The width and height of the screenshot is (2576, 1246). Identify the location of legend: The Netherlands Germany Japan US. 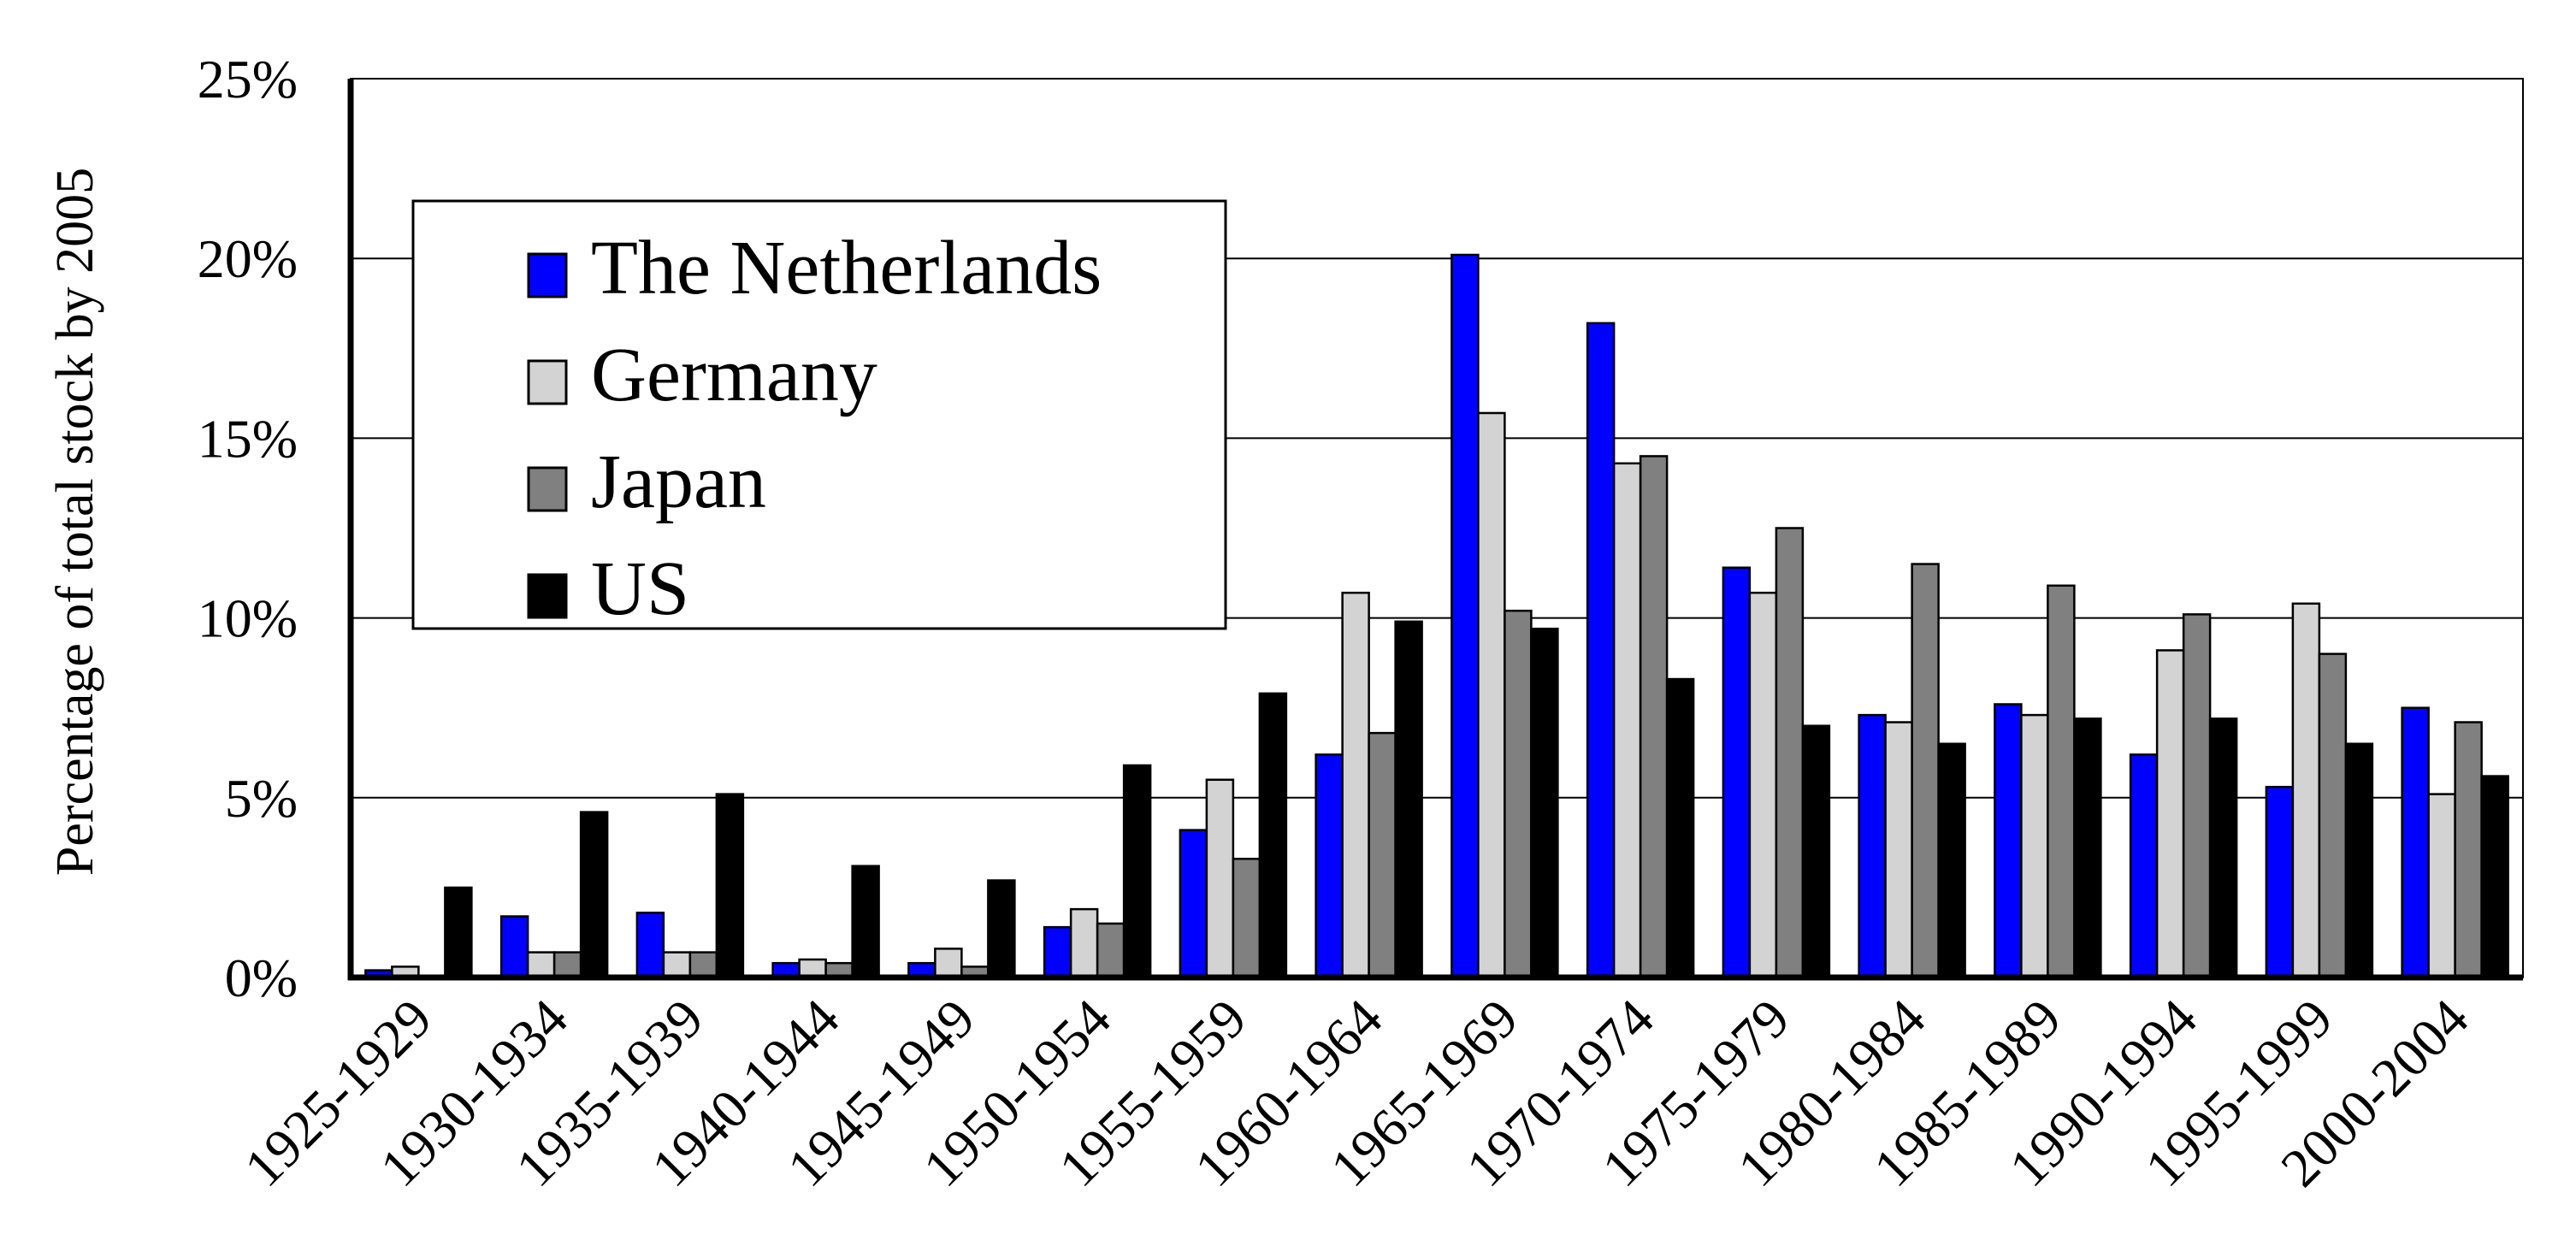
(819, 416).